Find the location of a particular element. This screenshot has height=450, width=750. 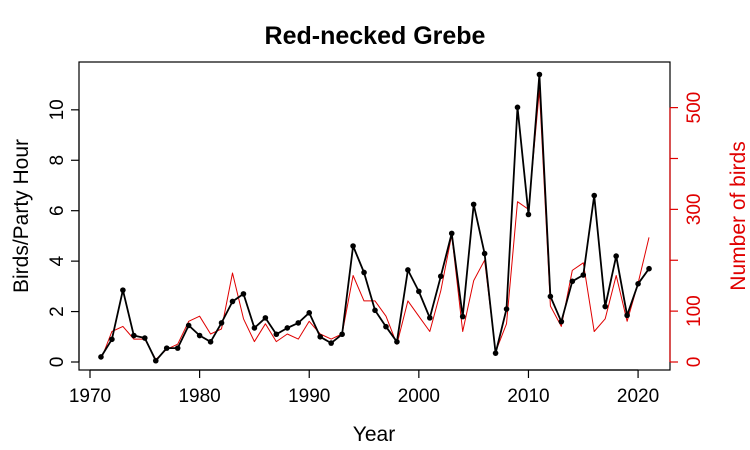

y-tick-label: 8 is located at coordinates (57, 160).